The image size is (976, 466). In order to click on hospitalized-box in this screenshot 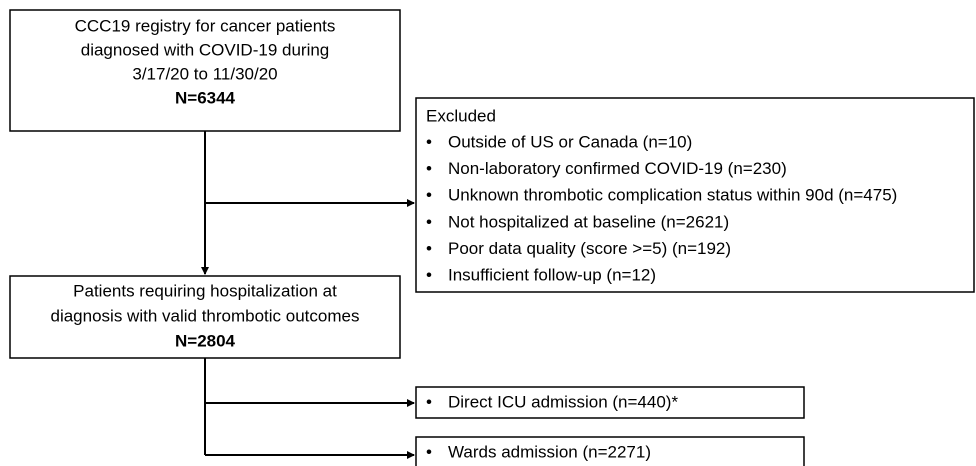, I will do `click(205, 317)`.